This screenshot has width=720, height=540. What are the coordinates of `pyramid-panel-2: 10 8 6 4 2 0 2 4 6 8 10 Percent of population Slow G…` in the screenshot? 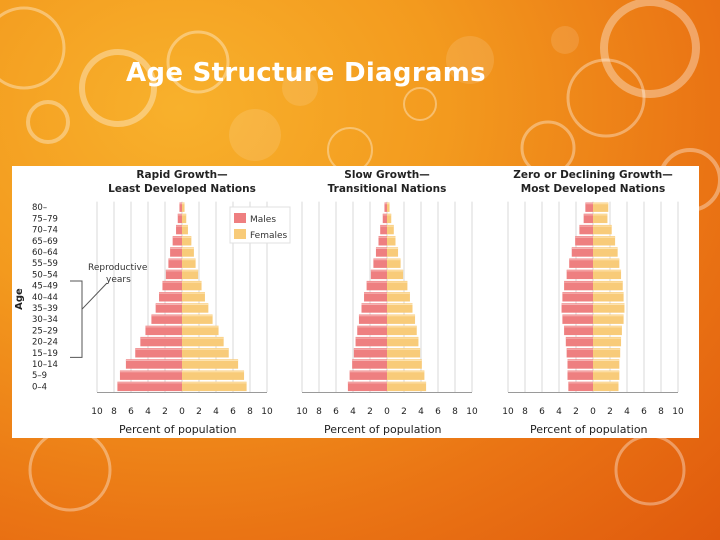 It's located at (387, 302).